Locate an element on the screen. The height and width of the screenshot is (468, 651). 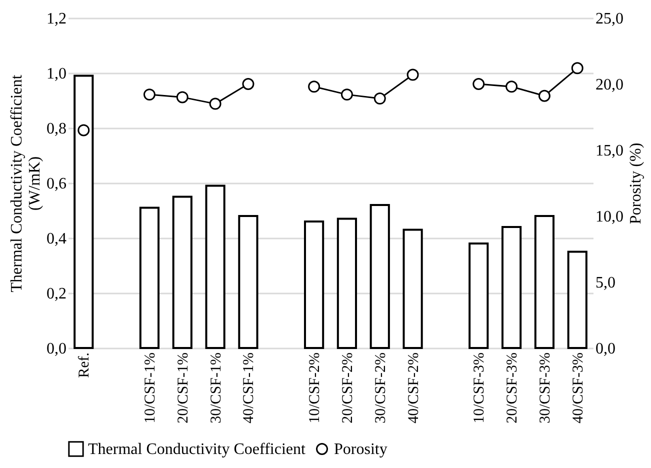
y2-tick-label: 25,0 is located at coordinates (610, 19).